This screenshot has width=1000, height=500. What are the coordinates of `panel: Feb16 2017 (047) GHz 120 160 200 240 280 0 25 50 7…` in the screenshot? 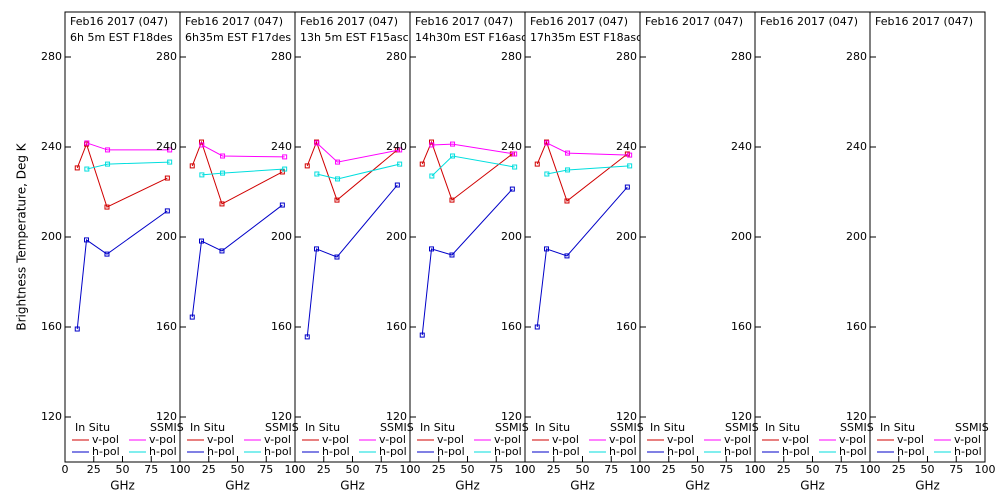 It's located at (806, 252).